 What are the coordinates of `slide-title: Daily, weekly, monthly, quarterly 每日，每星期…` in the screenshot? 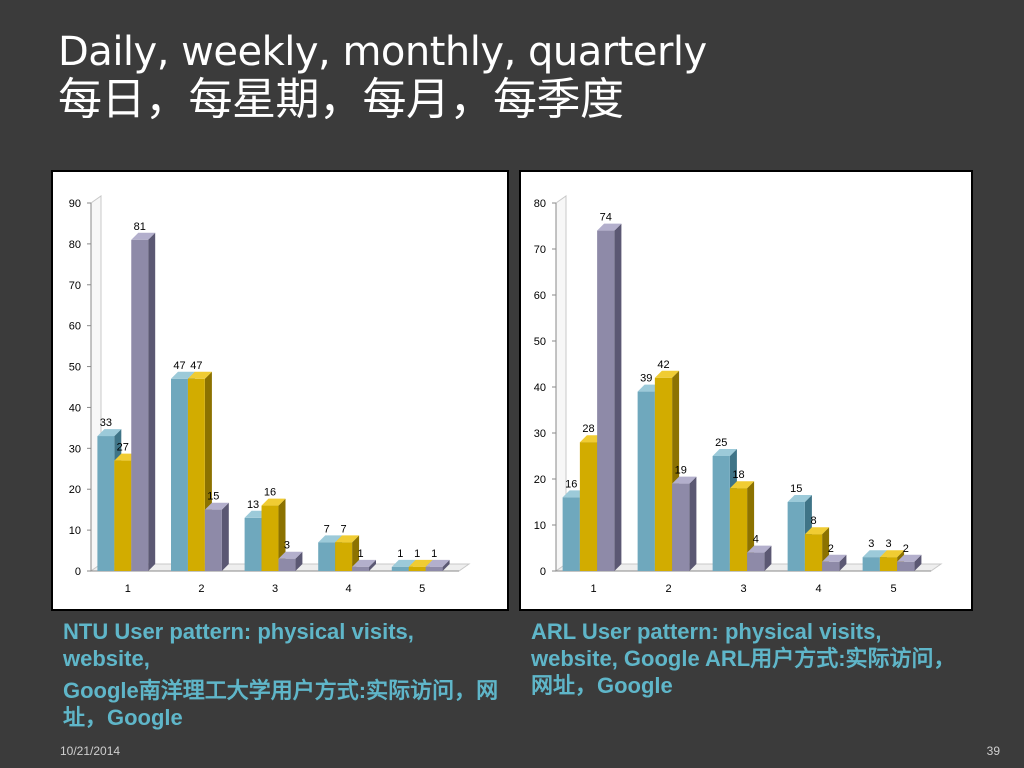 It's located at (382, 78).